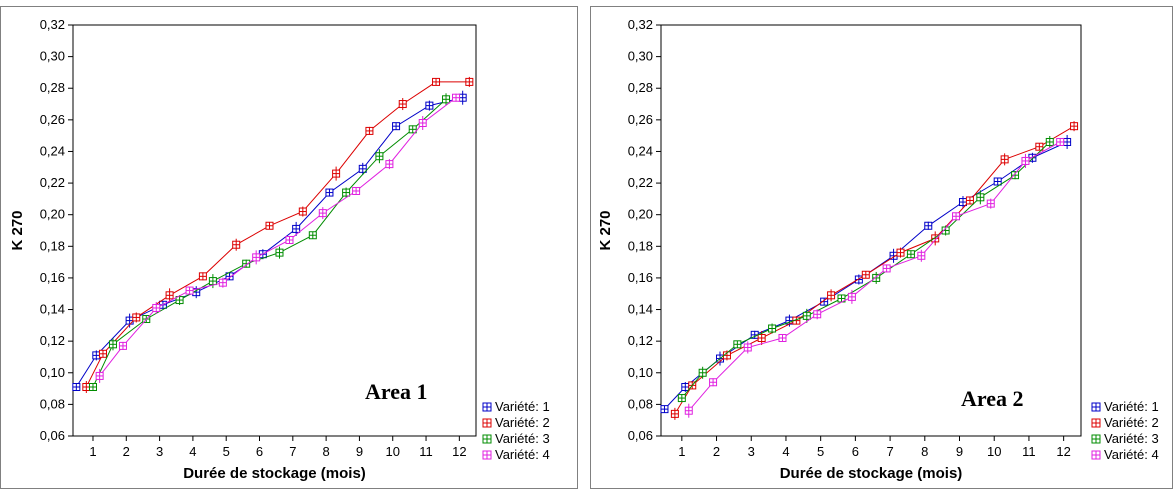  What do you see at coordinates (522, 454) in the screenshot?
I see `legend-label: Variété: 4` at bounding box center [522, 454].